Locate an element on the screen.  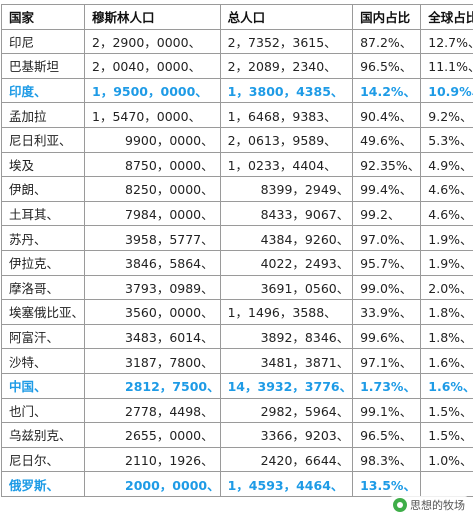
cell-total-population: 14，3932，3776、 is located at coordinates (286, 385).